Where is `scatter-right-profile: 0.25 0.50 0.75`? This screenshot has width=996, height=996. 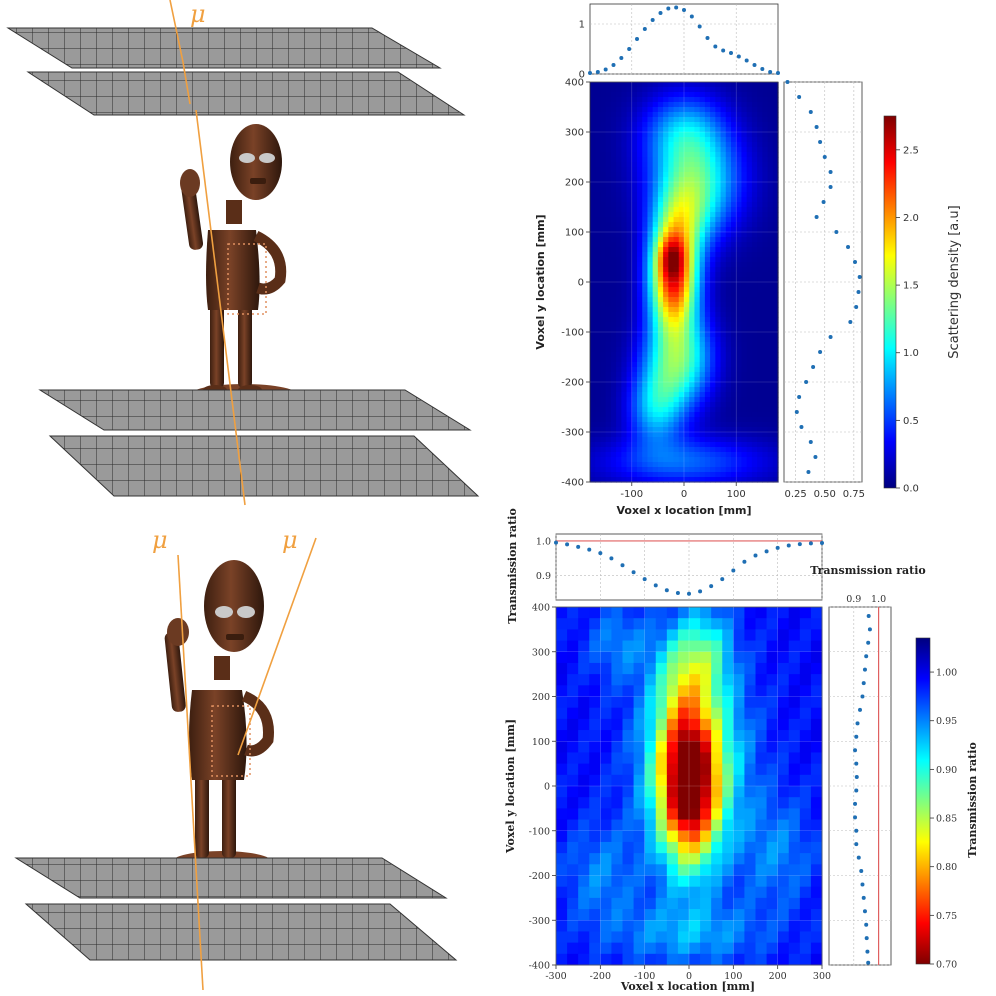 scatter-right-profile: 0.25 0.50 0.75 is located at coordinates (824, 290).